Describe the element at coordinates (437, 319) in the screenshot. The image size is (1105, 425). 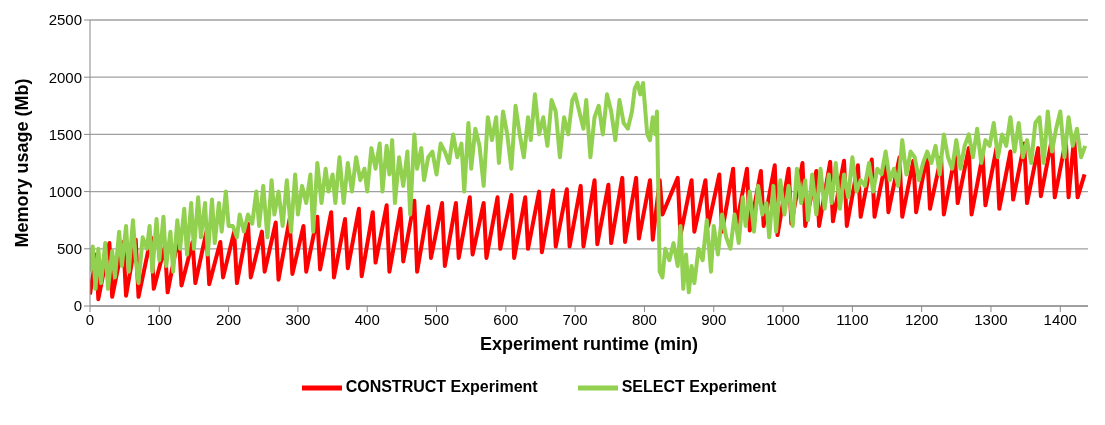
I see `x-tick-label: 500` at that location.